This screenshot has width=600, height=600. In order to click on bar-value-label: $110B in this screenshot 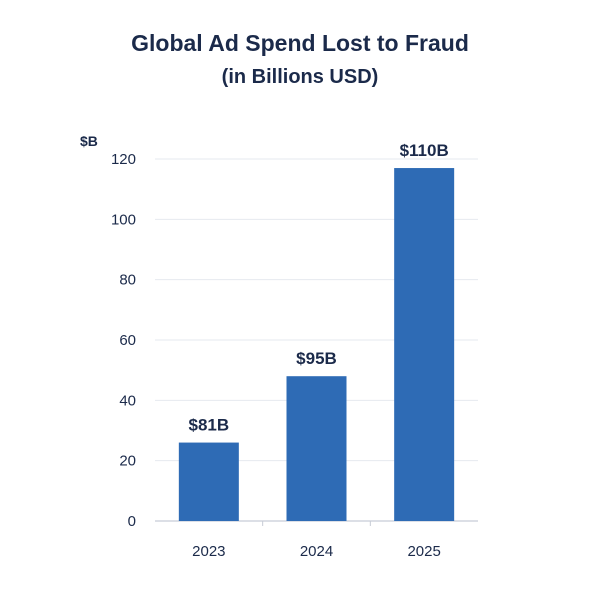, I will do `click(424, 150)`.